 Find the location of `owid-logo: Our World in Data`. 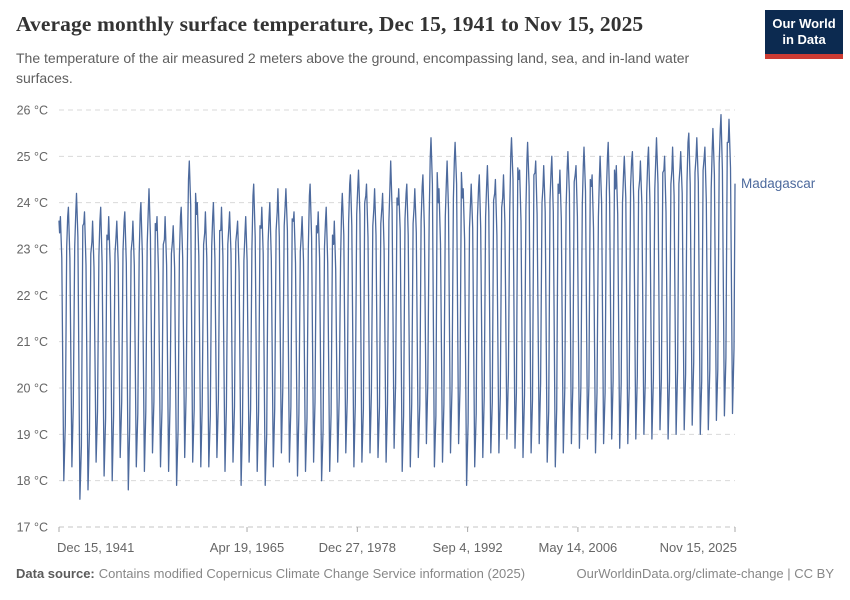

owid-logo: Our World in Data is located at coordinates (804, 34).